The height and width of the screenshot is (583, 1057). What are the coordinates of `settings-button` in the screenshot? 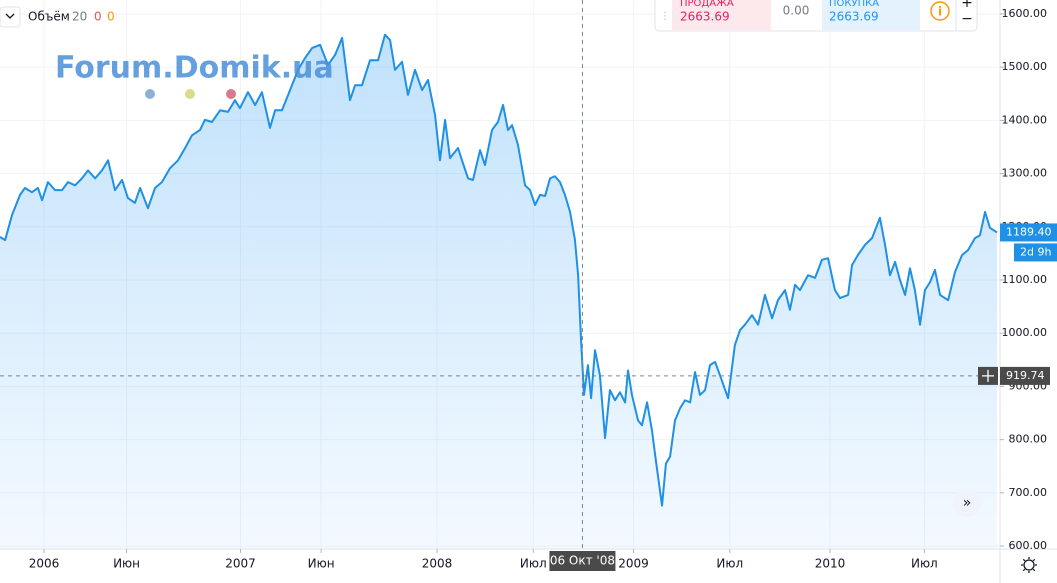 It's located at (1029, 565).